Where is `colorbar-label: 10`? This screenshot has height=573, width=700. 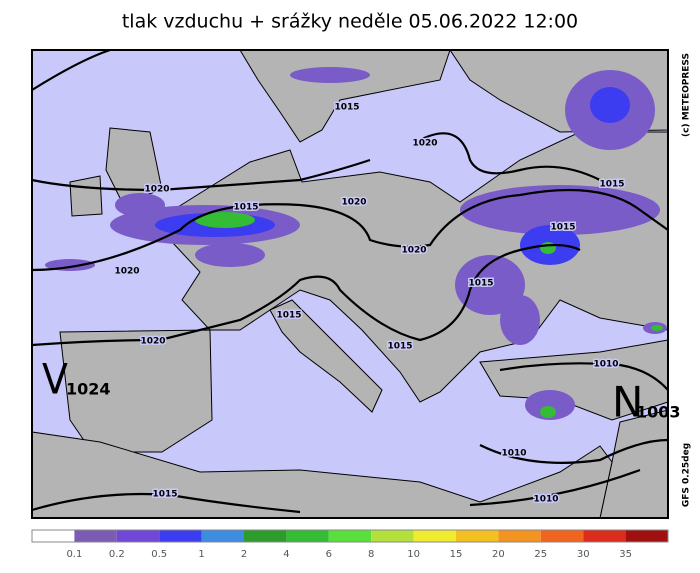 colorbar-label: 10 is located at coordinates (413, 554).